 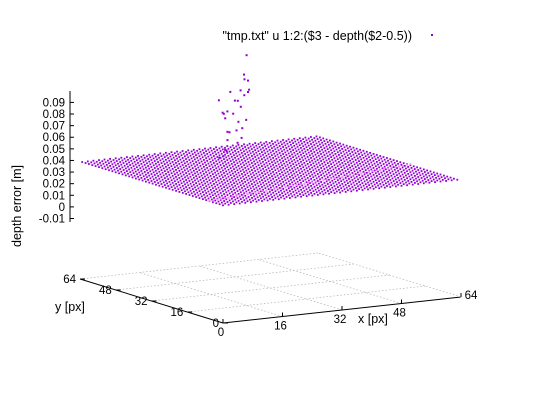 I want to click on x-tick-label: 64, so click(x=471, y=296).